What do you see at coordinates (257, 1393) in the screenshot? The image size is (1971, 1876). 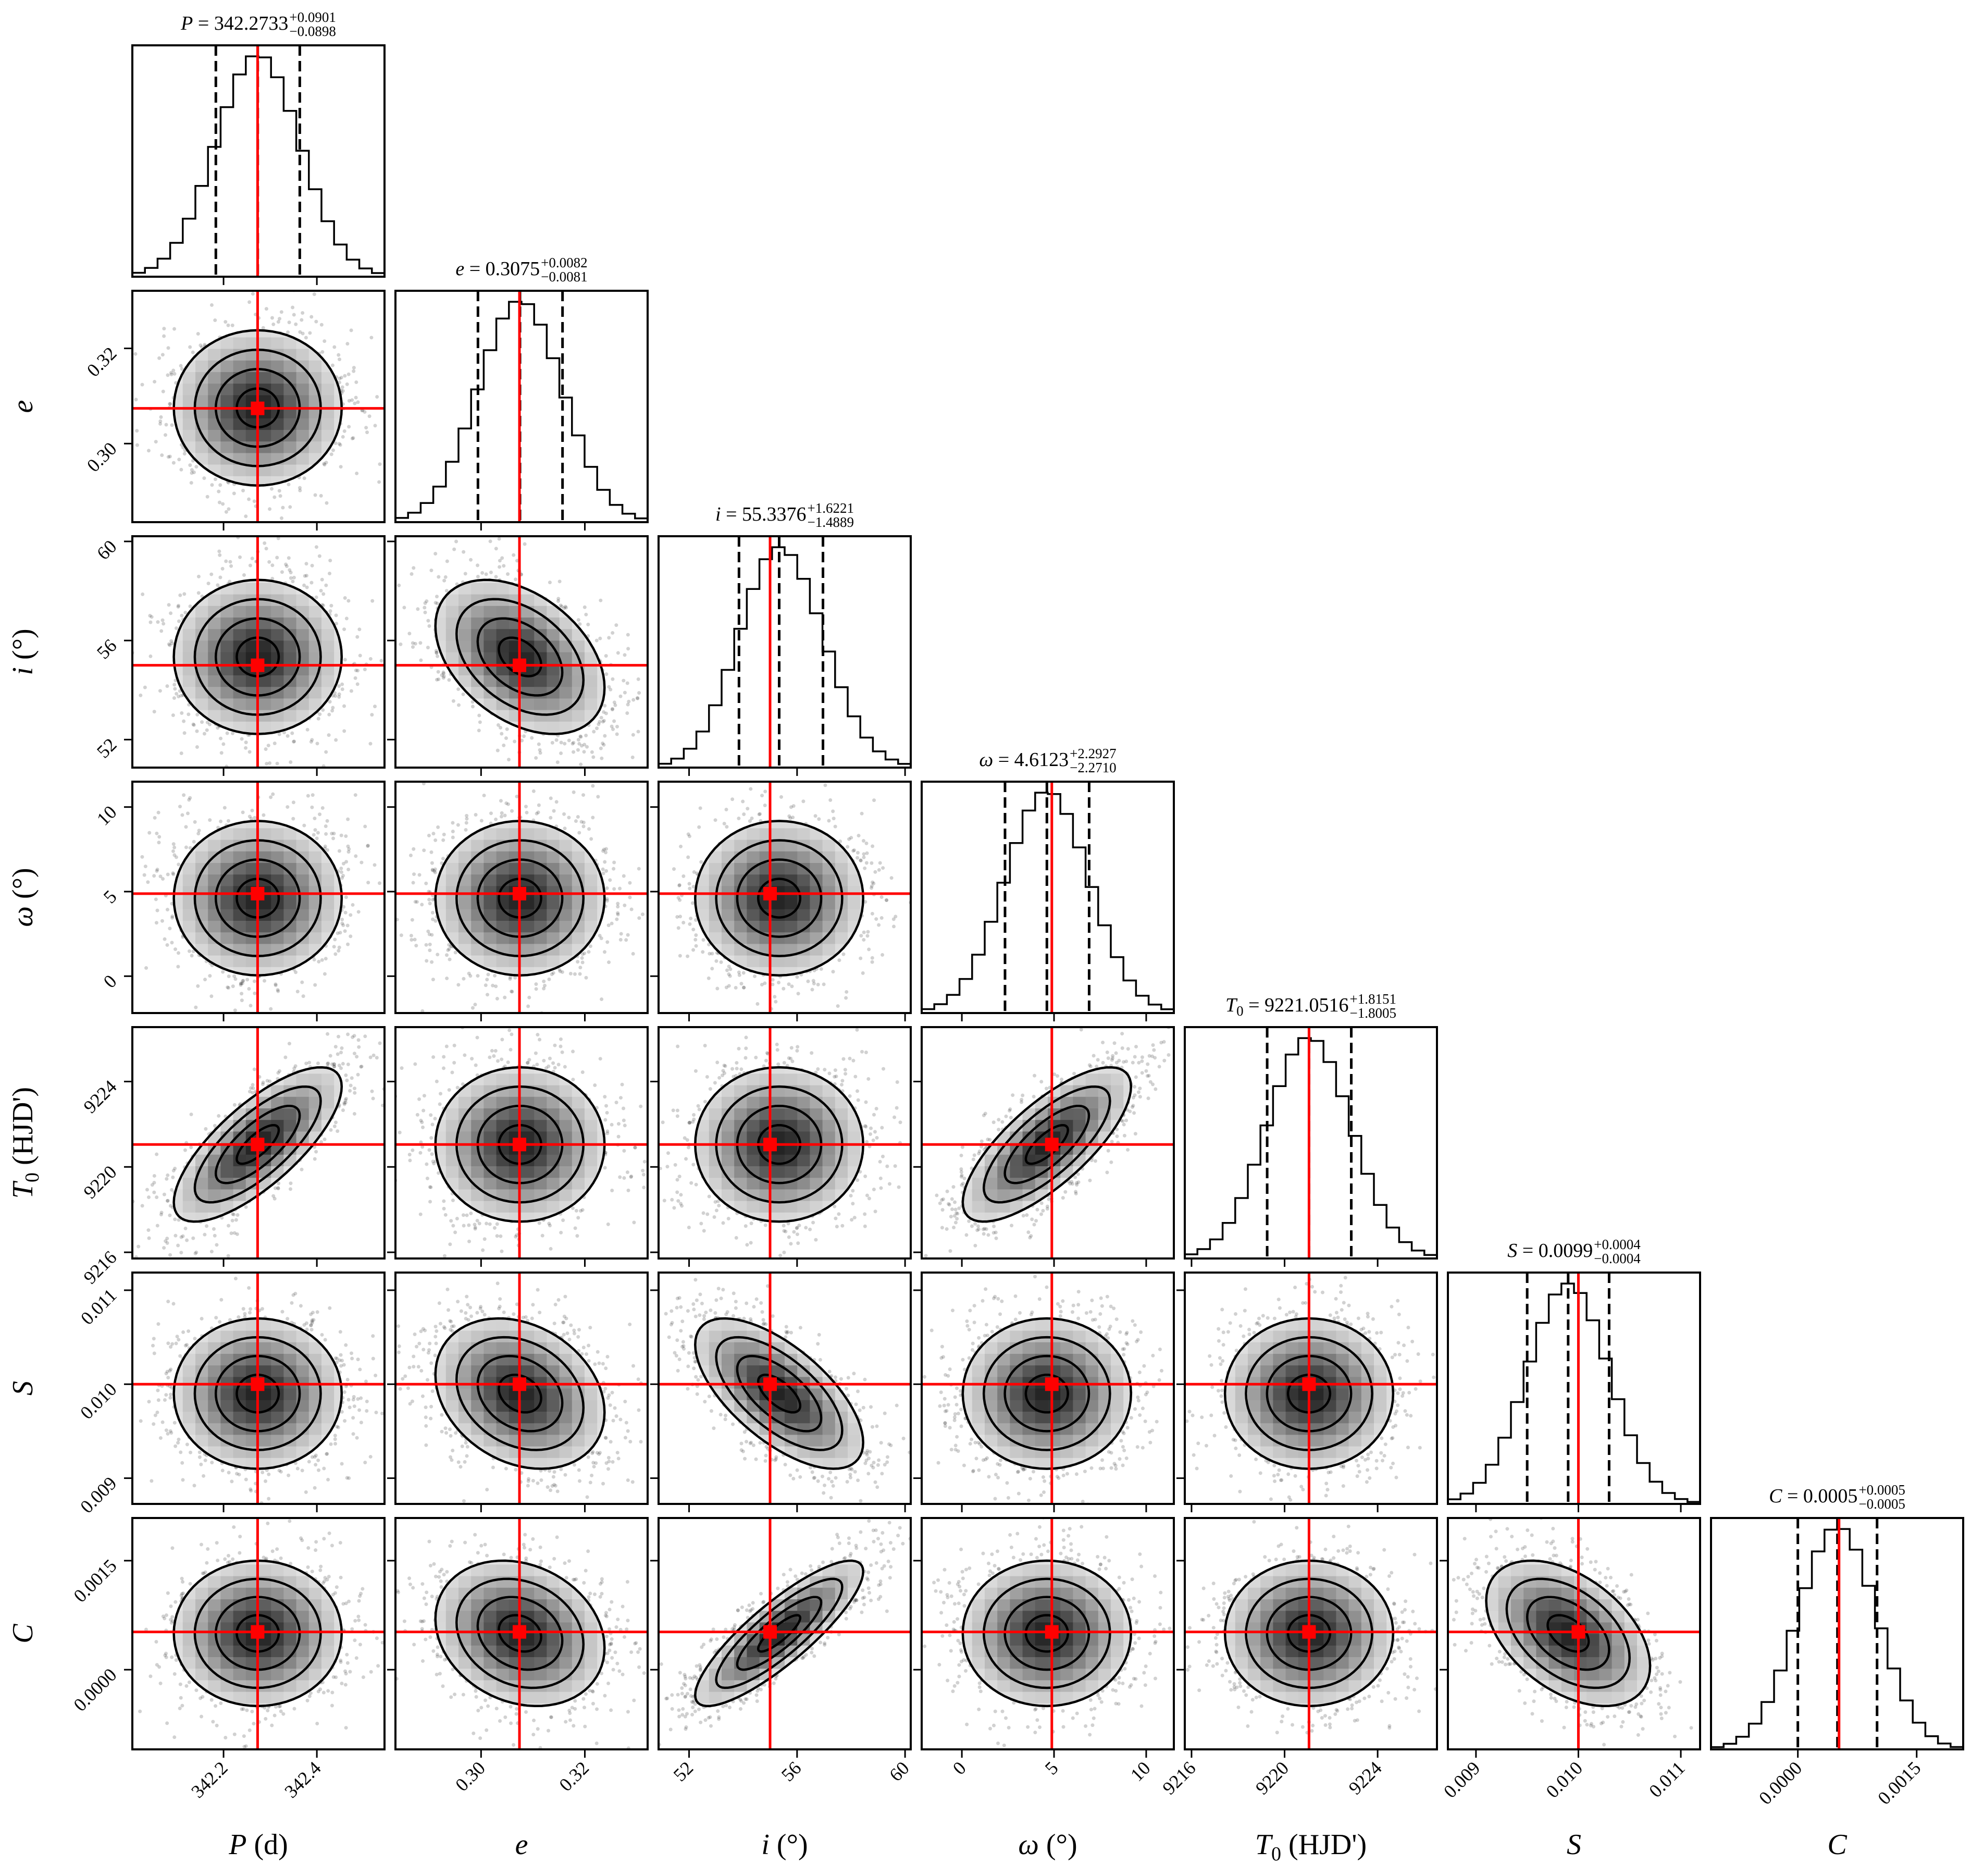 I see `contour-line` at bounding box center [257, 1393].